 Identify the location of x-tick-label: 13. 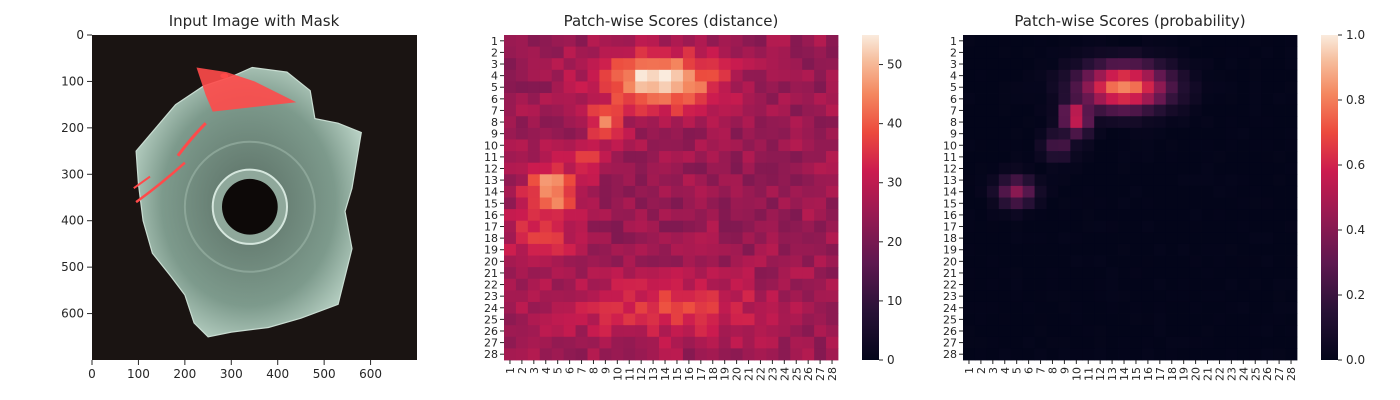
(653, 374).